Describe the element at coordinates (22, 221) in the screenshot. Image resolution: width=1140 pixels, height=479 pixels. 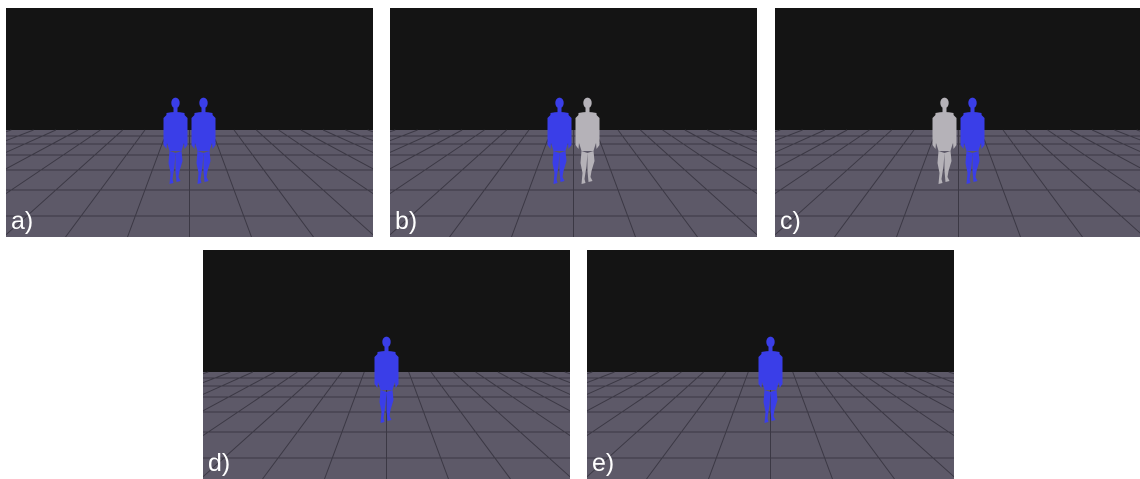
I see `panel-label: a)` at that location.